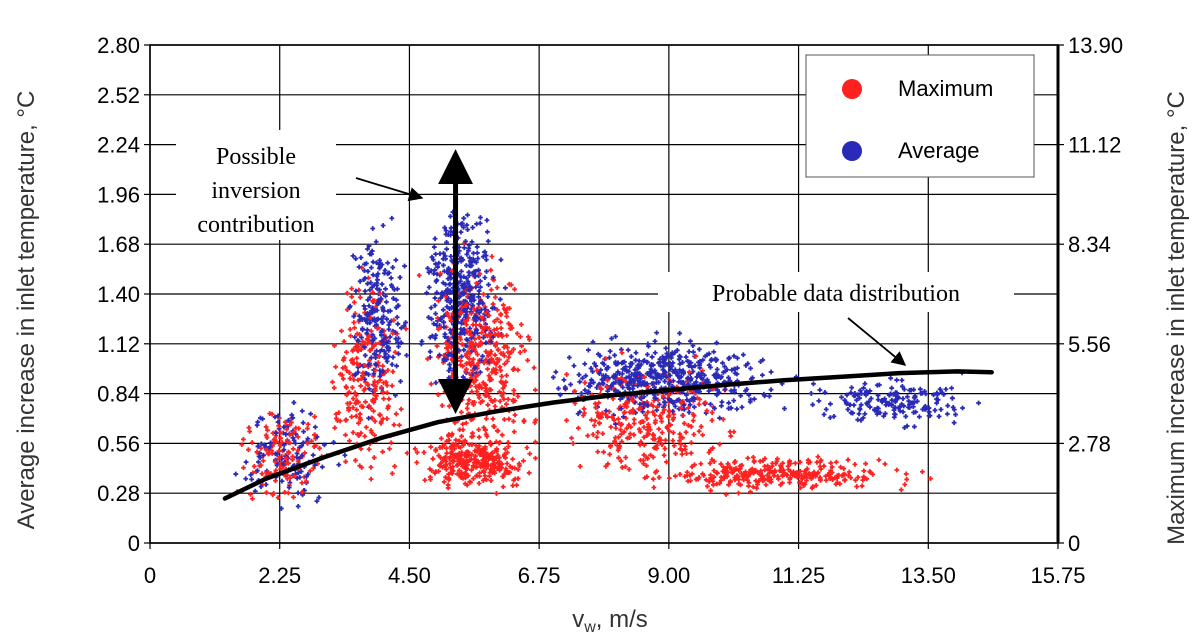 The height and width of the screenshot is (641, 1197). I want to click on trend-curve, so click(608, 435).